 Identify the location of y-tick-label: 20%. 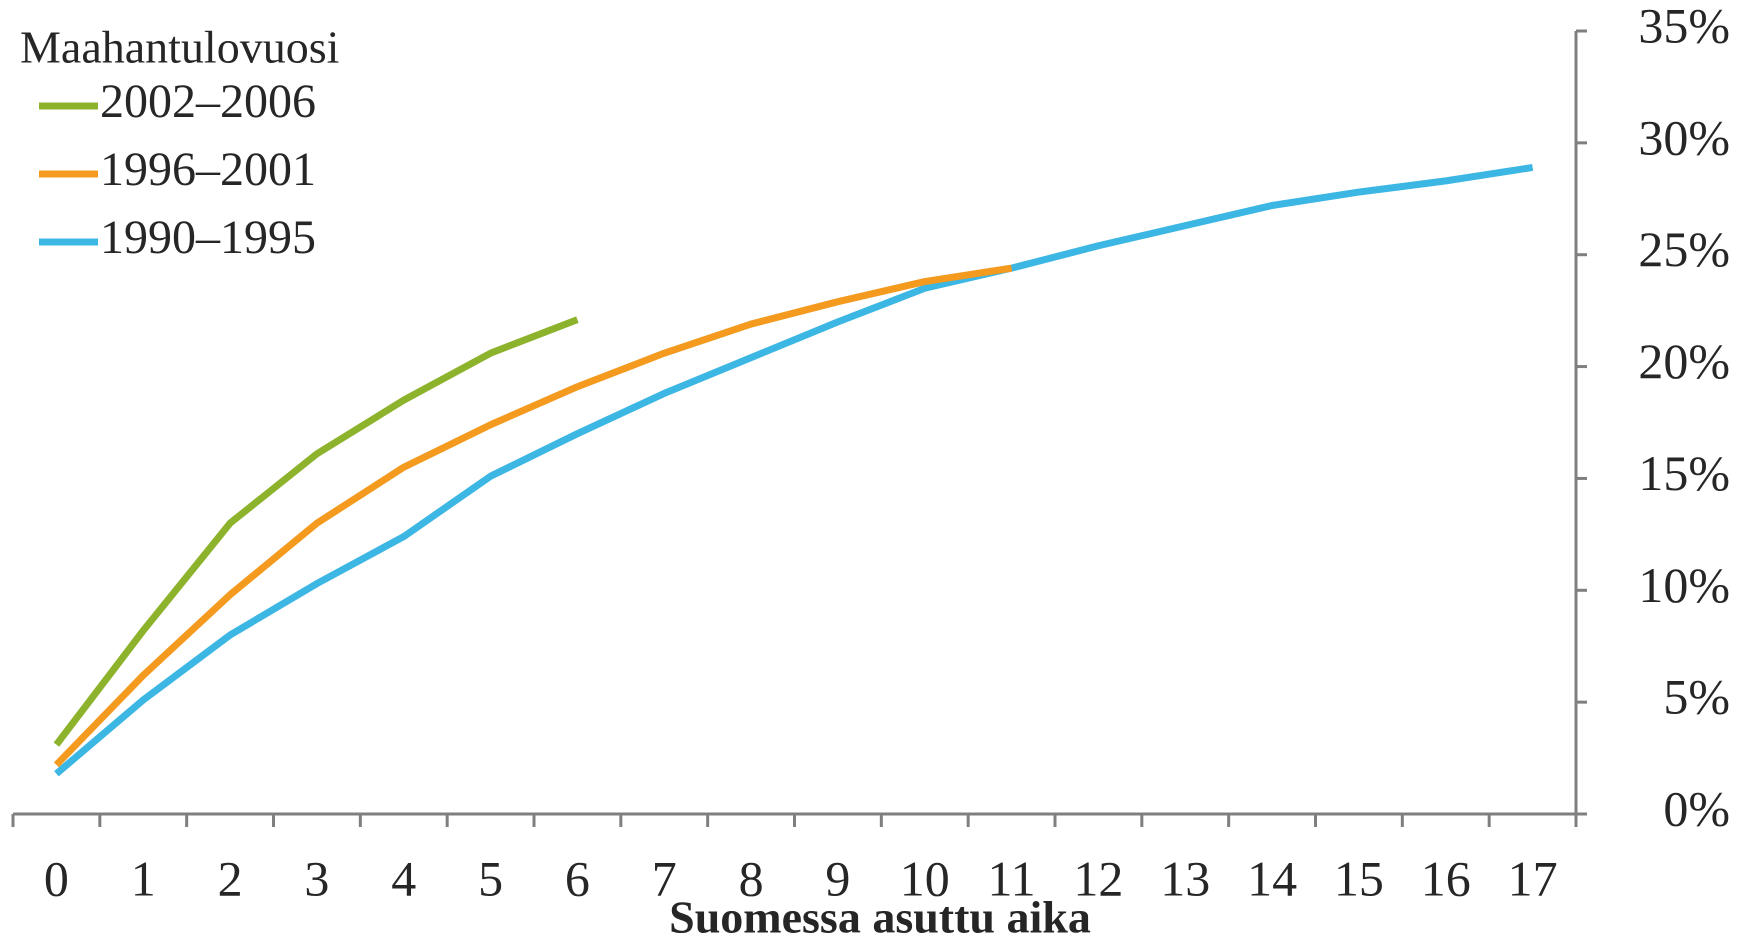
(1684, 361).